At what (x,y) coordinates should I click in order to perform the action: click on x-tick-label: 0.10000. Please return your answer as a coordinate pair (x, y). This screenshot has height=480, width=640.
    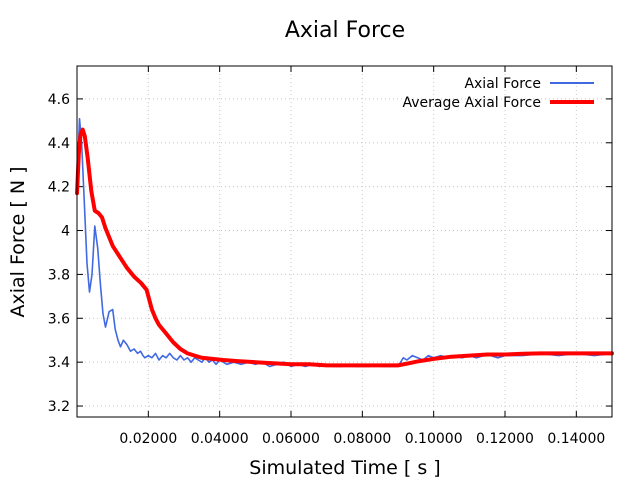
    Looking at the image, I should click on (434, 439).